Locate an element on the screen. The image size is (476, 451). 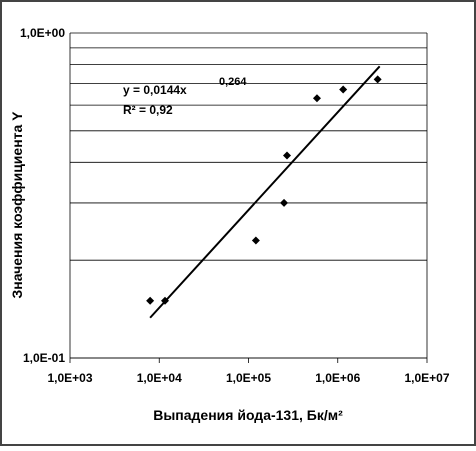
trend-exponent: 0,264 is located at coordinates (233, 82).